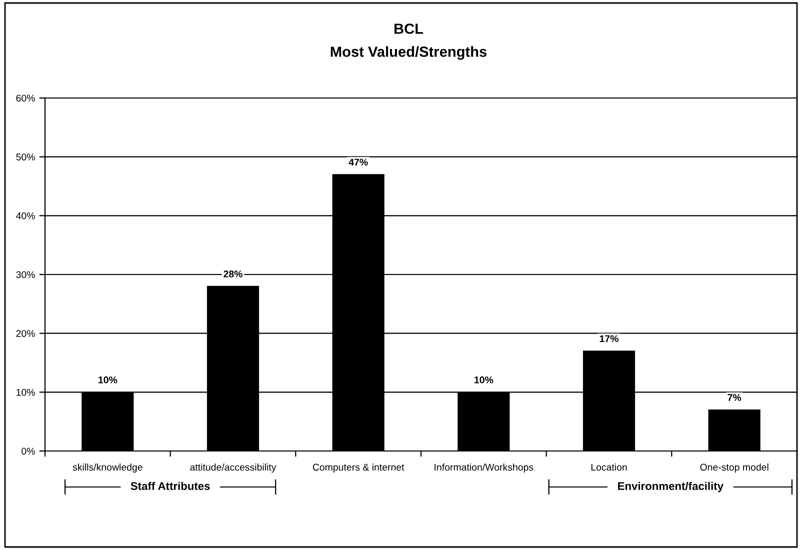 The height and width of the screenshot is (550, 801). Describe the element at coordinates (25, 98) in the screenshot. I see `y-tick-label: 60%` at that location.